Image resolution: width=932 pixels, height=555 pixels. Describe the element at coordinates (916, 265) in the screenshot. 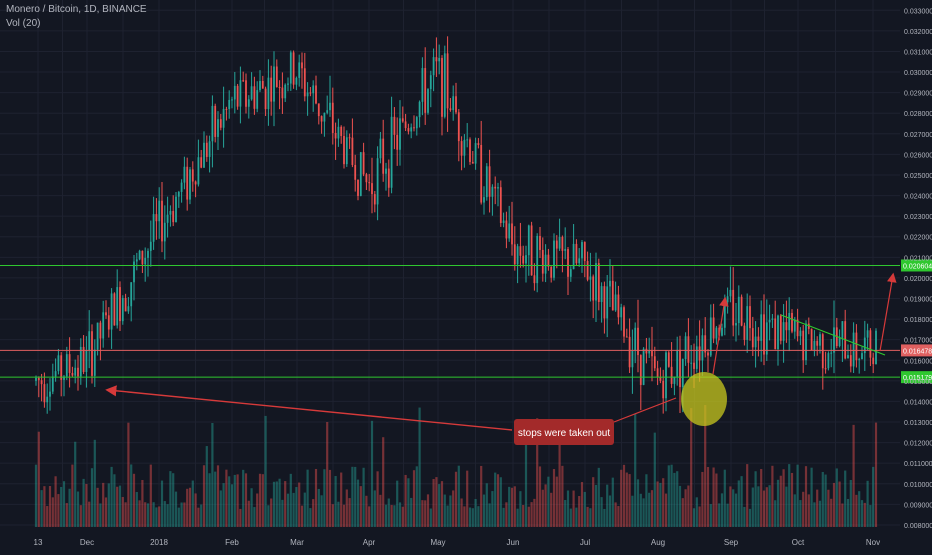

I see `level-price-label-bg` at that location.